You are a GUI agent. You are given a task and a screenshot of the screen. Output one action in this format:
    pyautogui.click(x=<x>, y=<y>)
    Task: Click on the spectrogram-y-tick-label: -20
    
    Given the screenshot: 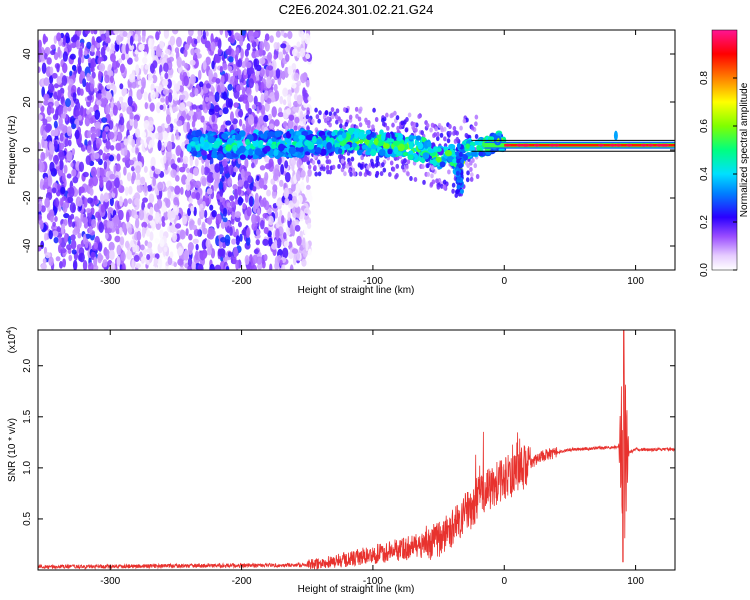 What is the action you would take?
    pyautogui.click(x=27, y=197)
    